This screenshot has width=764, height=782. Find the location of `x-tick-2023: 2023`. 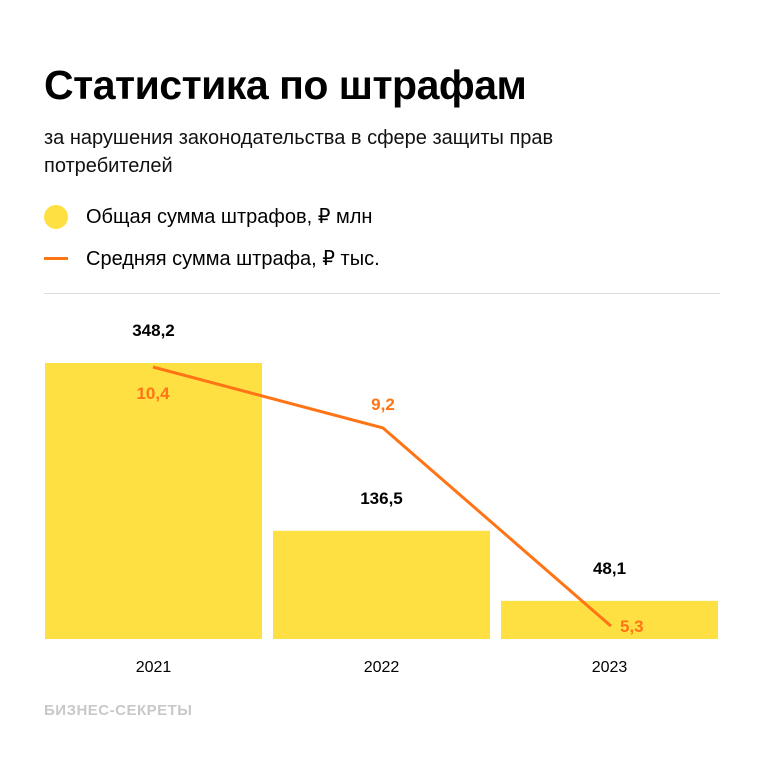

x-tick-2023: 2023 is located at coordinates (610, 667).